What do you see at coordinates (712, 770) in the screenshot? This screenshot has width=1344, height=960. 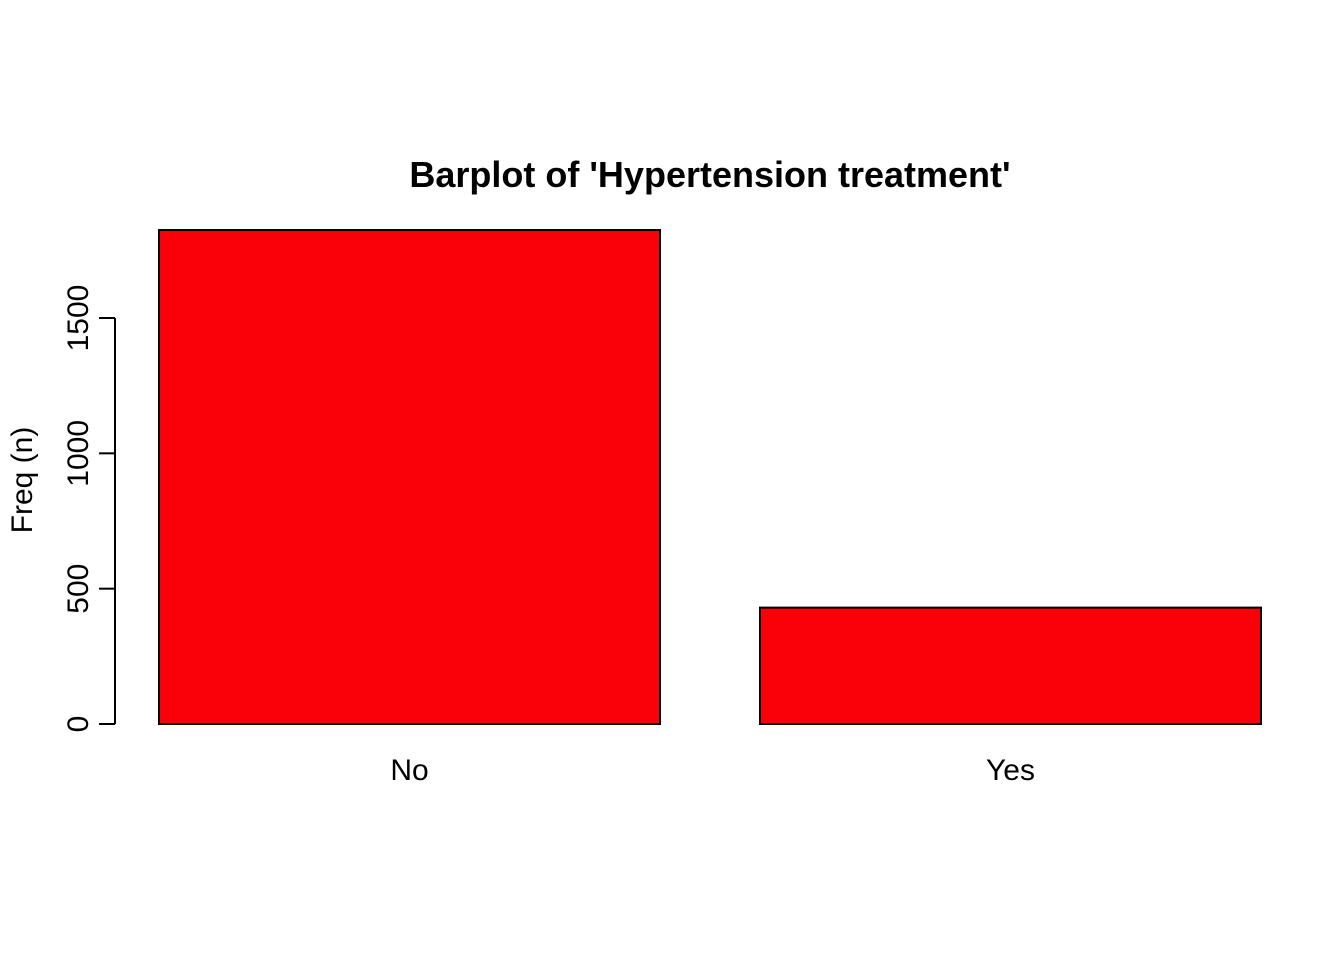 I see `x-axis-labels: No Yes` at bounding box center [712, 770].